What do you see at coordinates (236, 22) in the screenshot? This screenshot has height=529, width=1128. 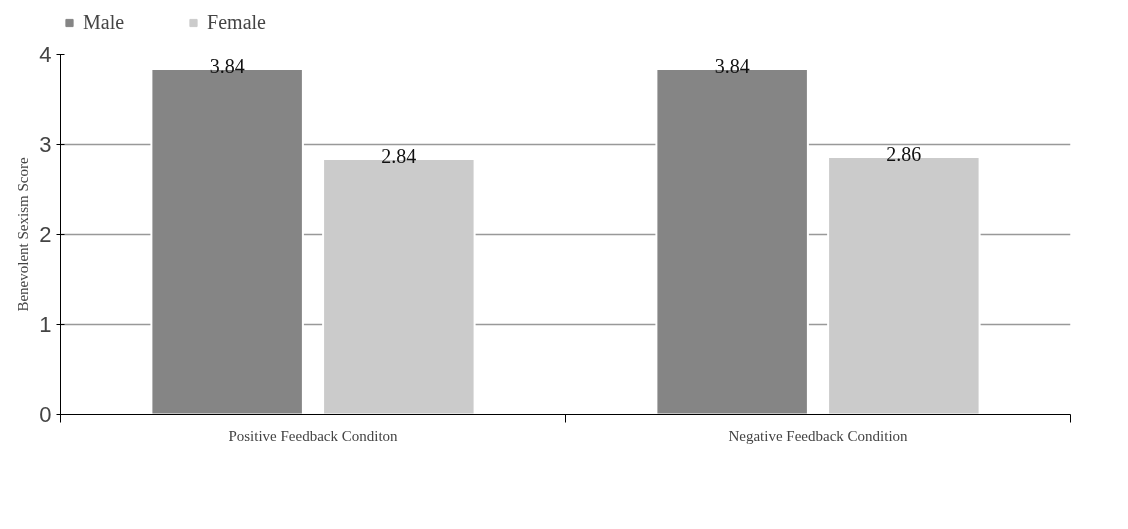 I see `legend-label: Female` at bounding box center [236, 22].